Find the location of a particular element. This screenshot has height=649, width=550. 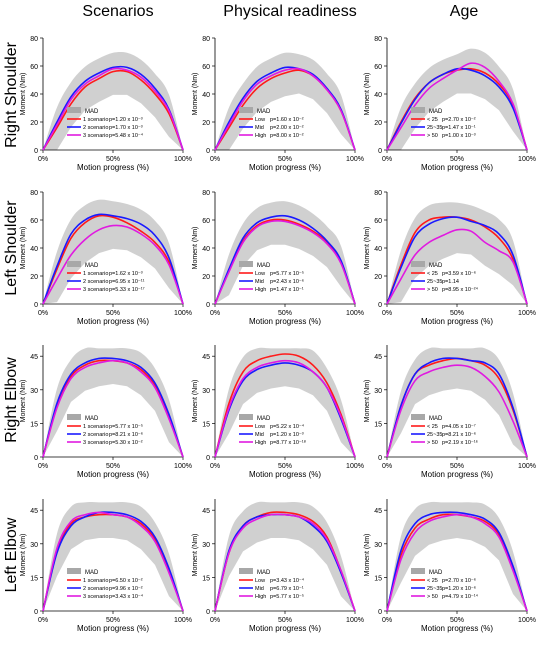

legend-label: Mid is located at coordinates (259, 128).